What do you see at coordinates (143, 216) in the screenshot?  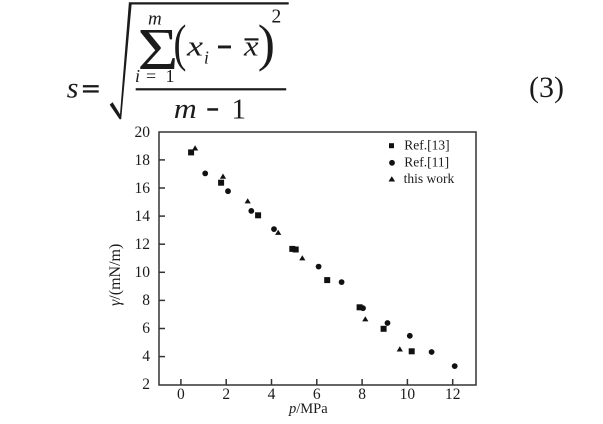 I see `svg-text: 14` at bounding box center [143, 216].